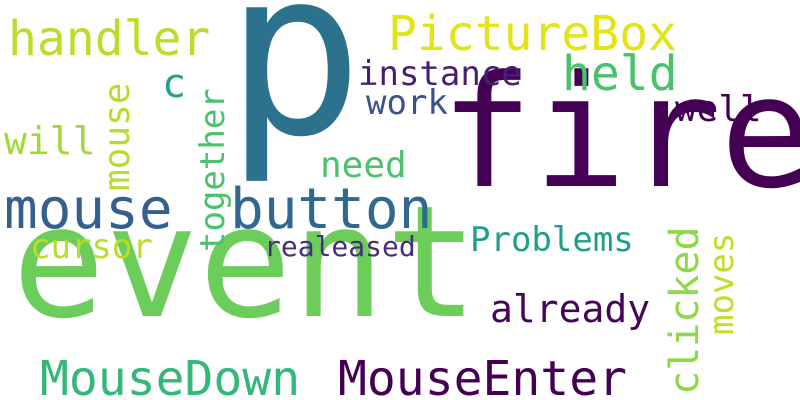 Image resolution: width=800 pixels, height=400 pixels. Describe the element at coordinates (170, 375) in the screenshot. I see `word-mousedown: MouseDown` at that location.